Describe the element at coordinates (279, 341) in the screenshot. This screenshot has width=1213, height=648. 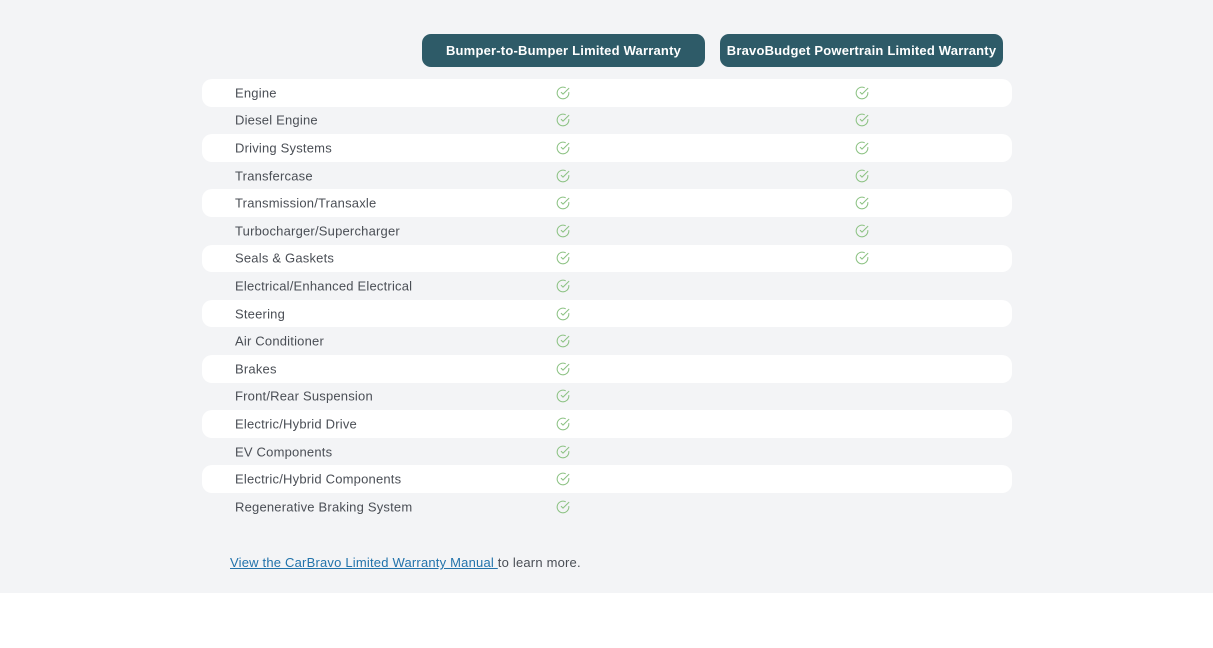
I see `row-label: Air Conditioner` at that location.